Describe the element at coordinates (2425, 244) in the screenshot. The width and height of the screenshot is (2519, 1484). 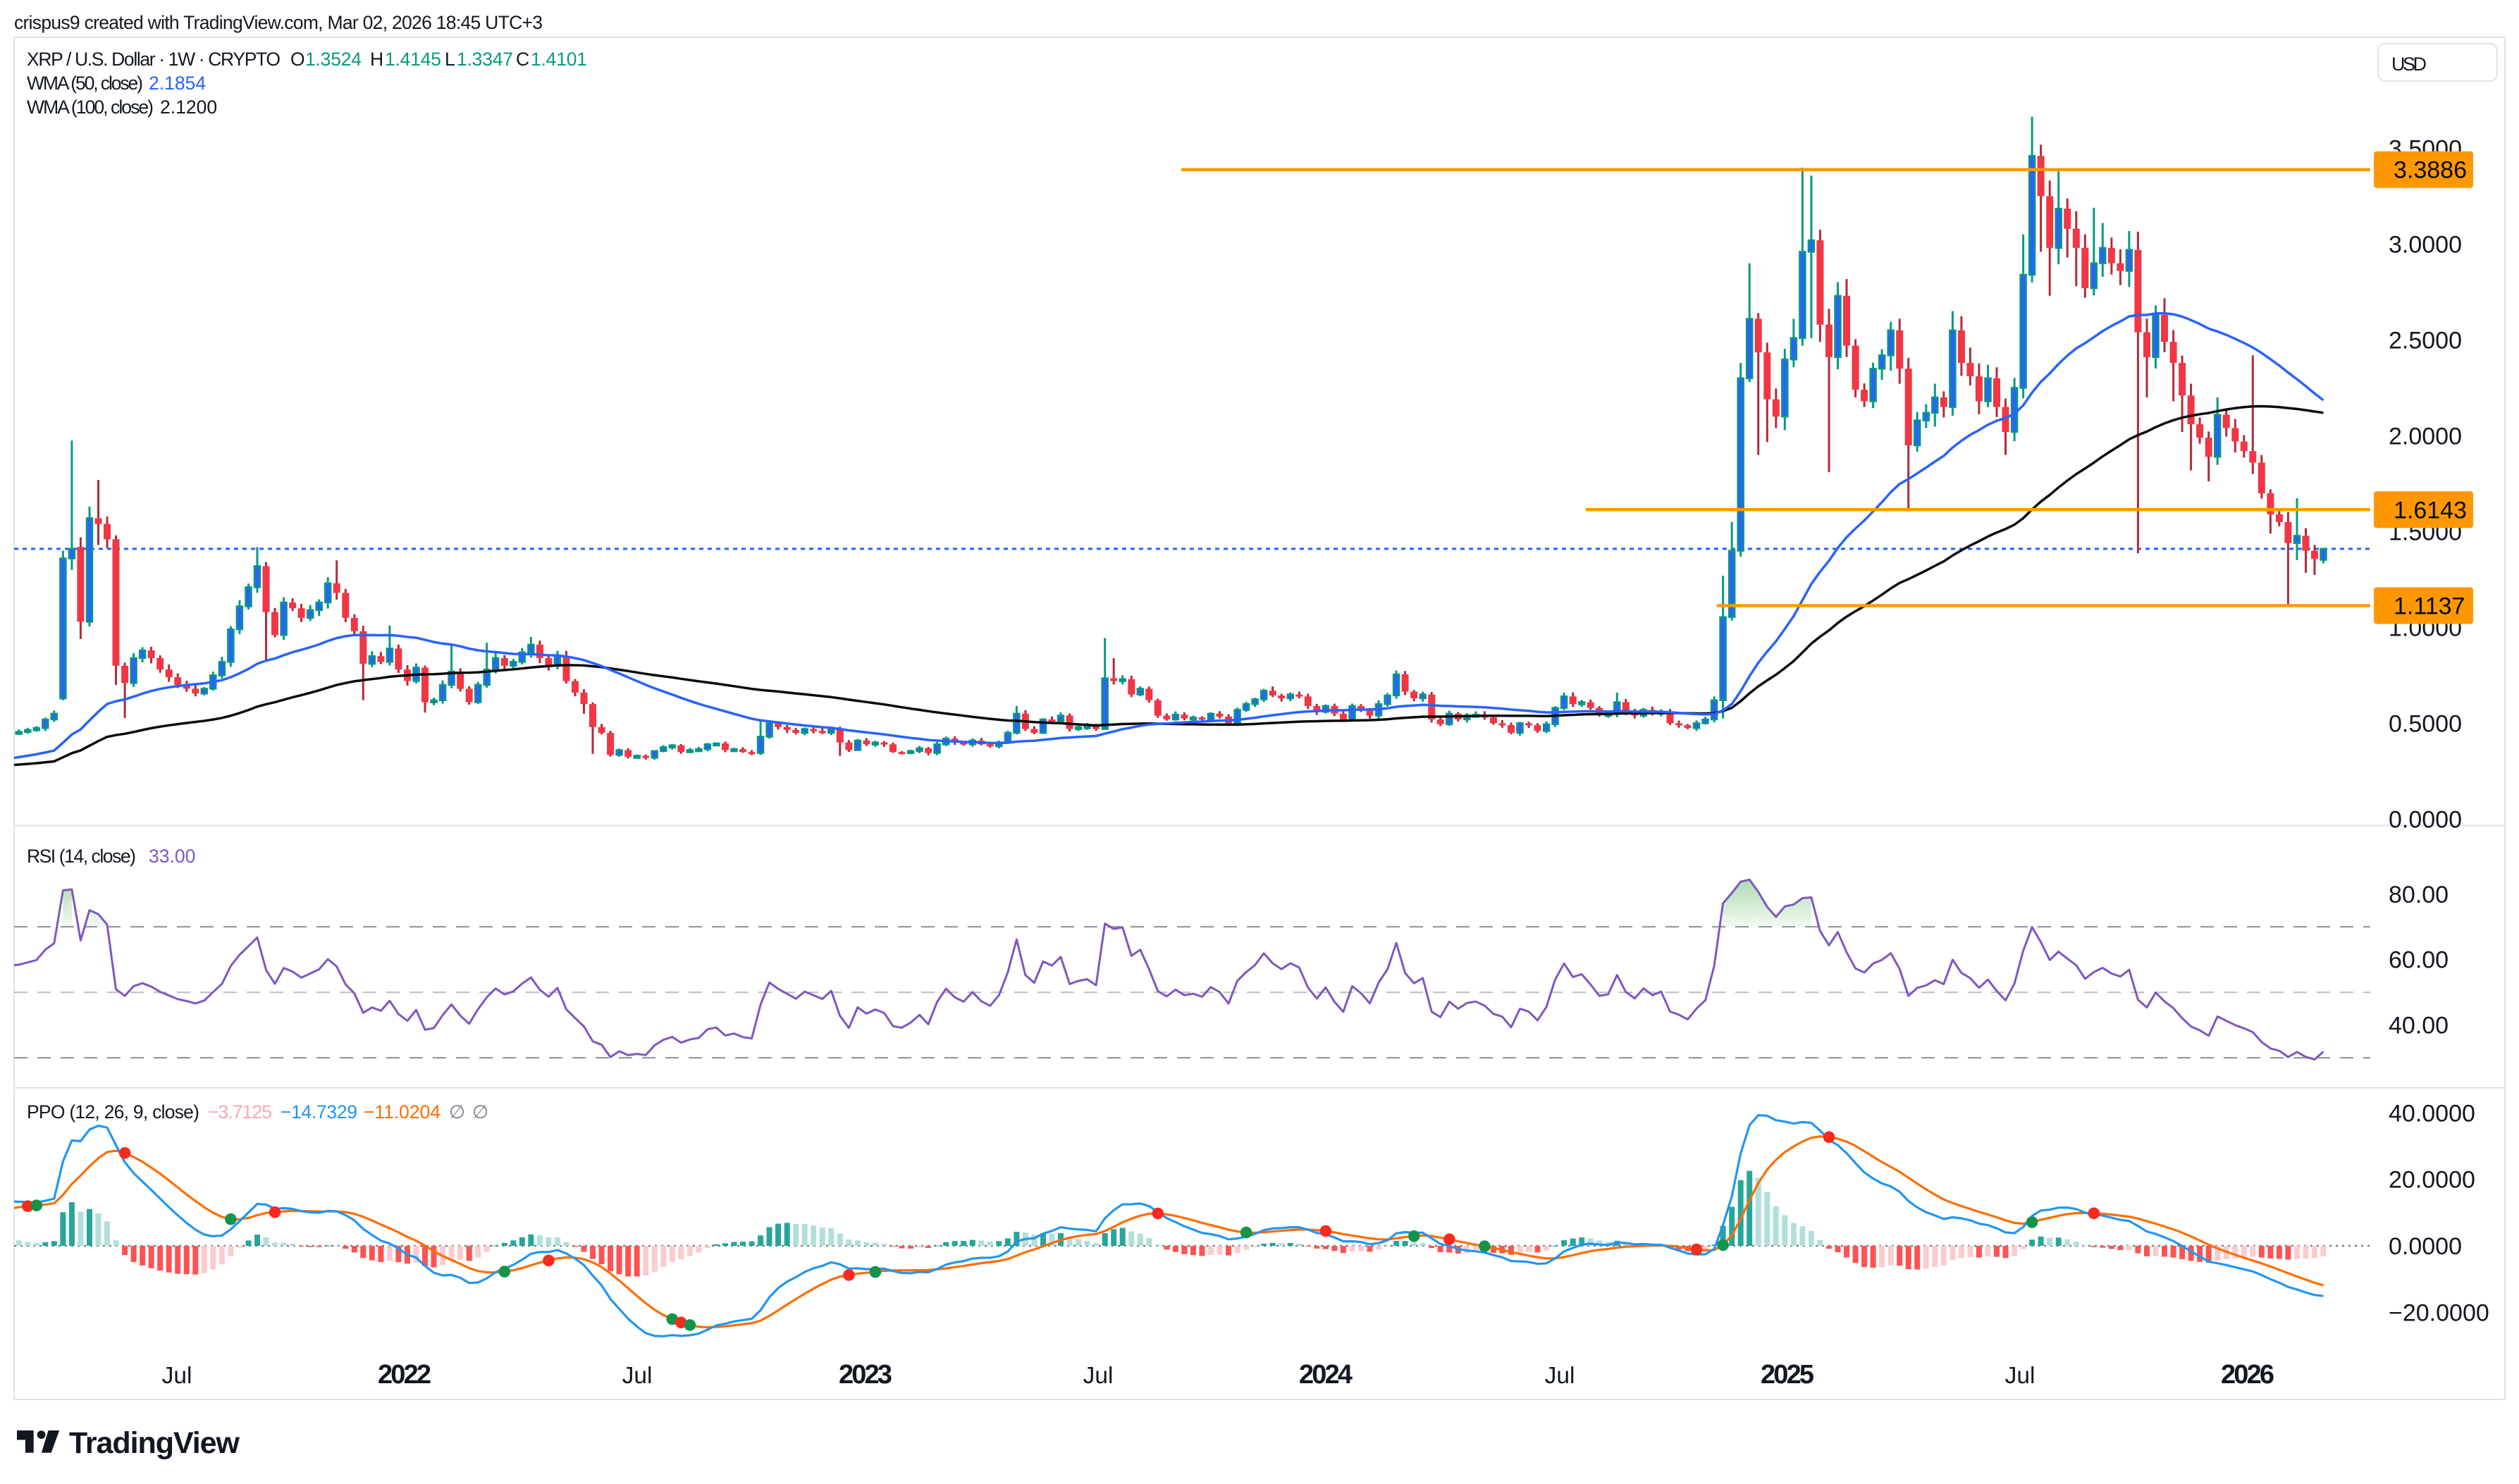
I see `svg-text: 3.0000` at that location.